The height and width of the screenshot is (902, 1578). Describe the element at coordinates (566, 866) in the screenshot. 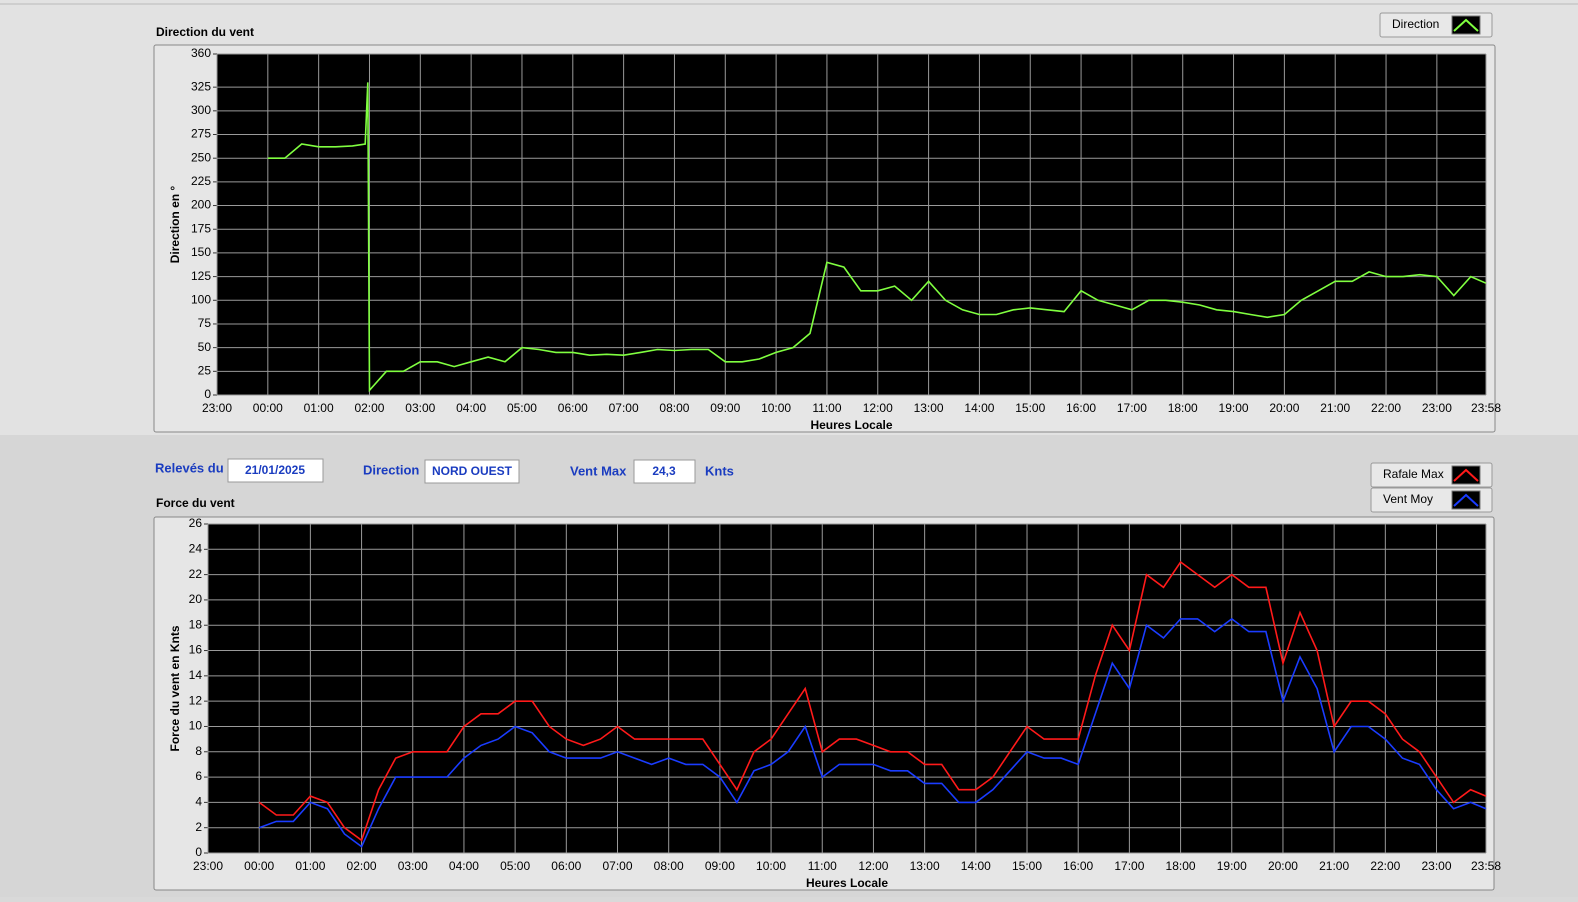

I see `x-tick-label: 06:00` at that location.